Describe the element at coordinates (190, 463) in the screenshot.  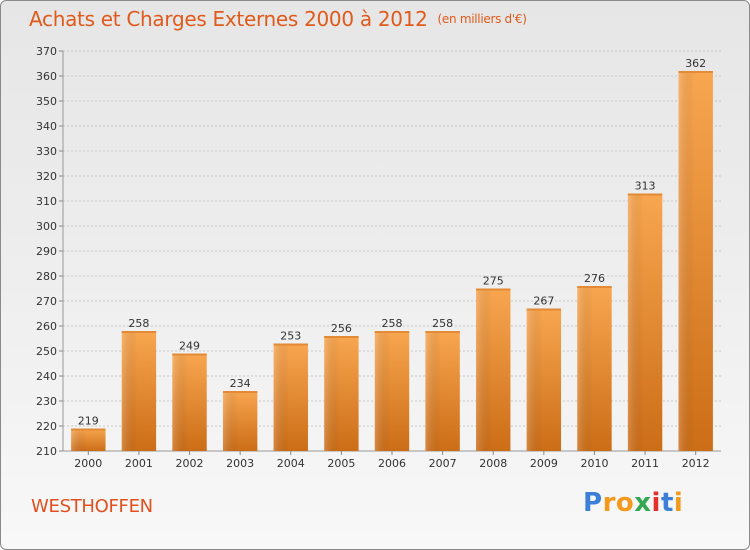
I see `x-tick-label: 2002` at that location.